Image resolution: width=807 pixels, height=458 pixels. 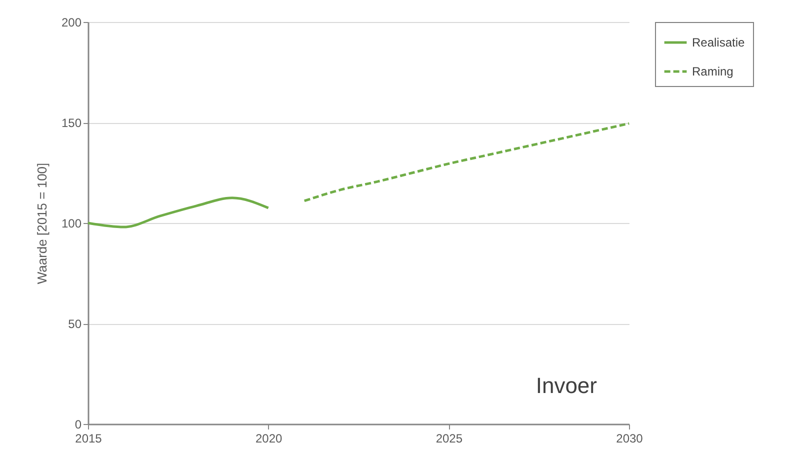 I want to click on y-tick-label: 0, so click(x=78, y=425).